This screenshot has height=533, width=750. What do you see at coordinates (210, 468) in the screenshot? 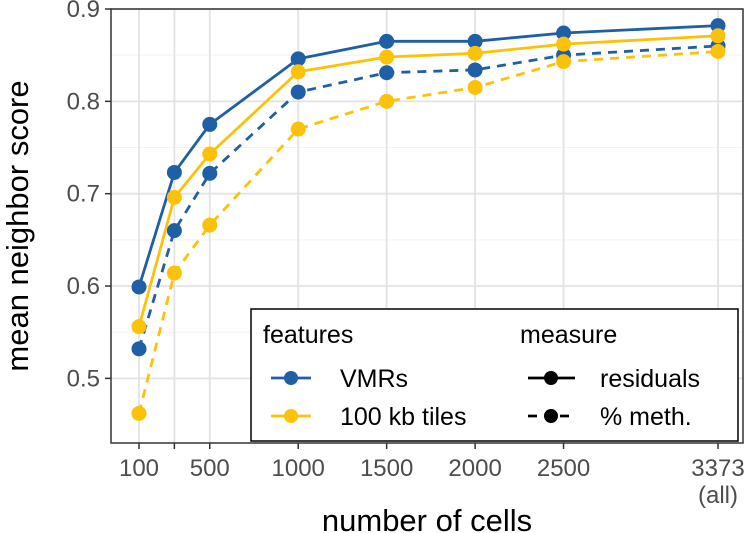
I see `x-tick-label: 500` at bounding box center [210, 468].